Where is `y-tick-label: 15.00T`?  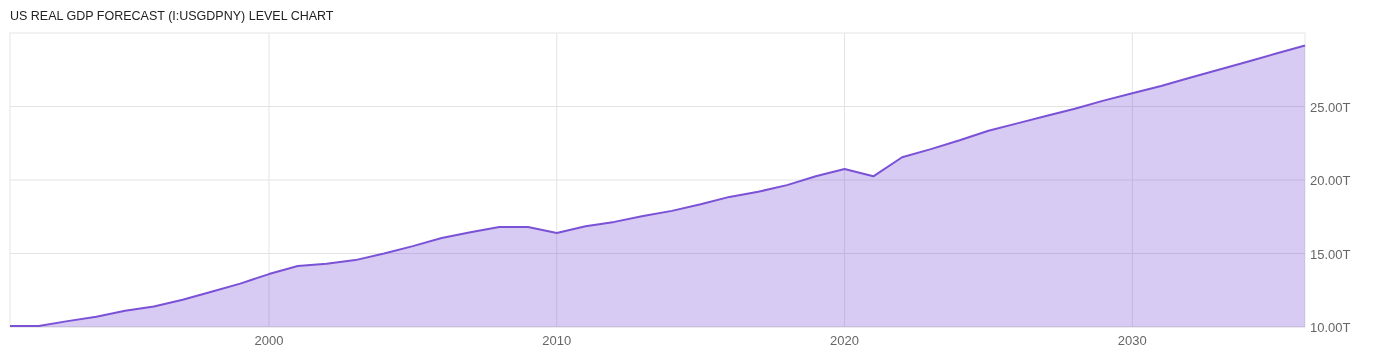
y-tick-label: 15.00T is located at coordinates (1330, 254).